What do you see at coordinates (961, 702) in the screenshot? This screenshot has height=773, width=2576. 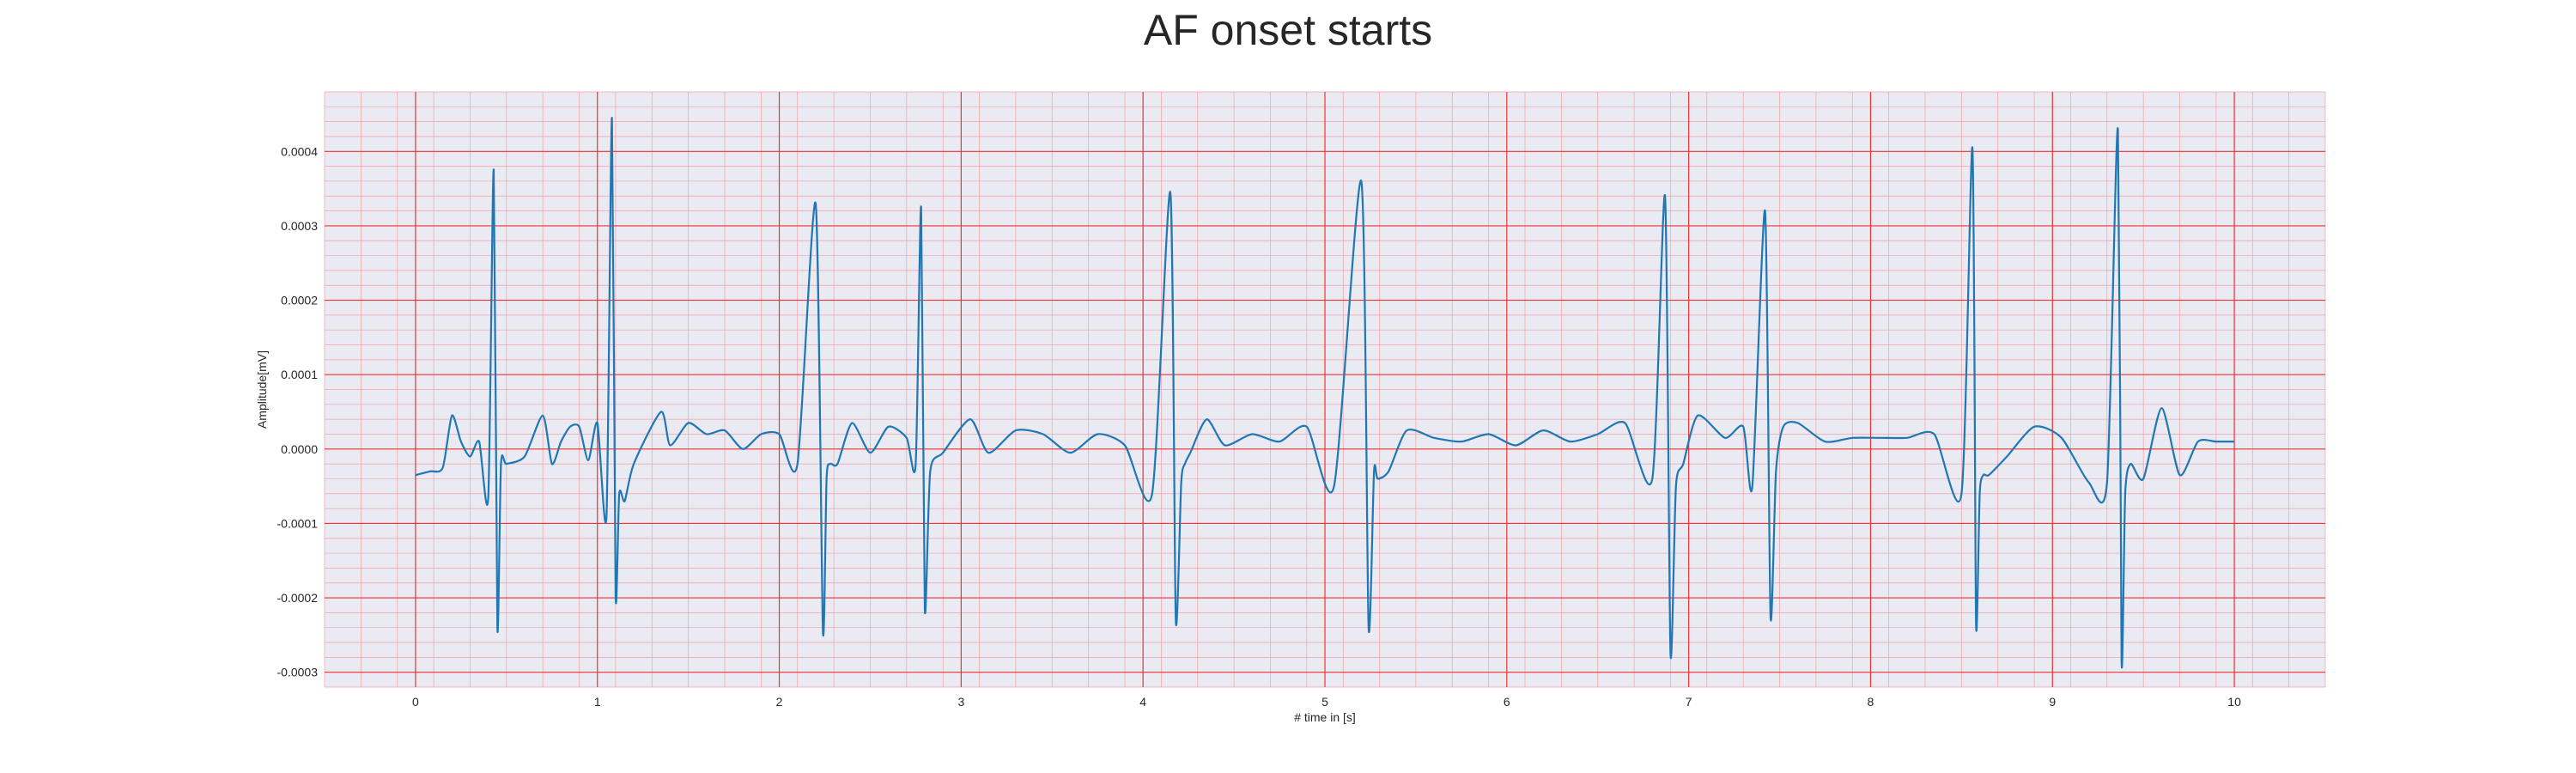 I see `x-tick-label: 3` at bounding box center [961, 702].